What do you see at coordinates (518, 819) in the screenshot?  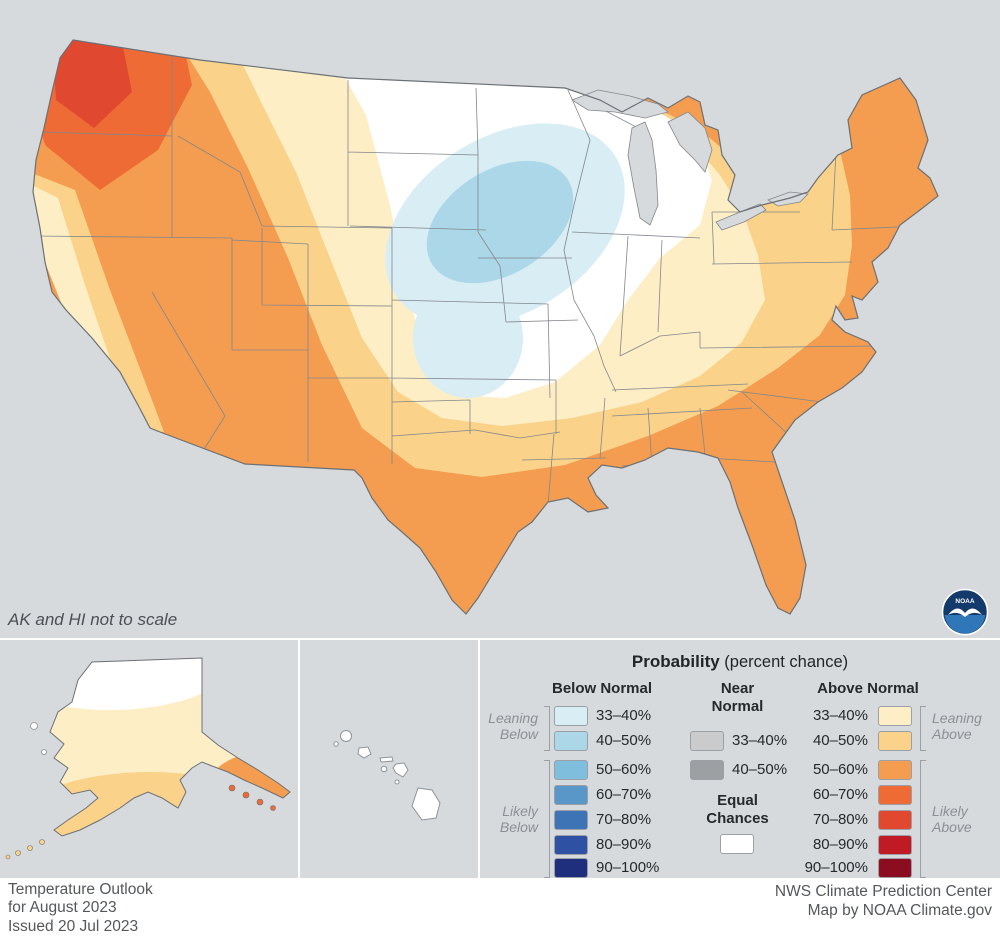 I see `likely-below-label: Likely Below` at bounding box center [518, 819].